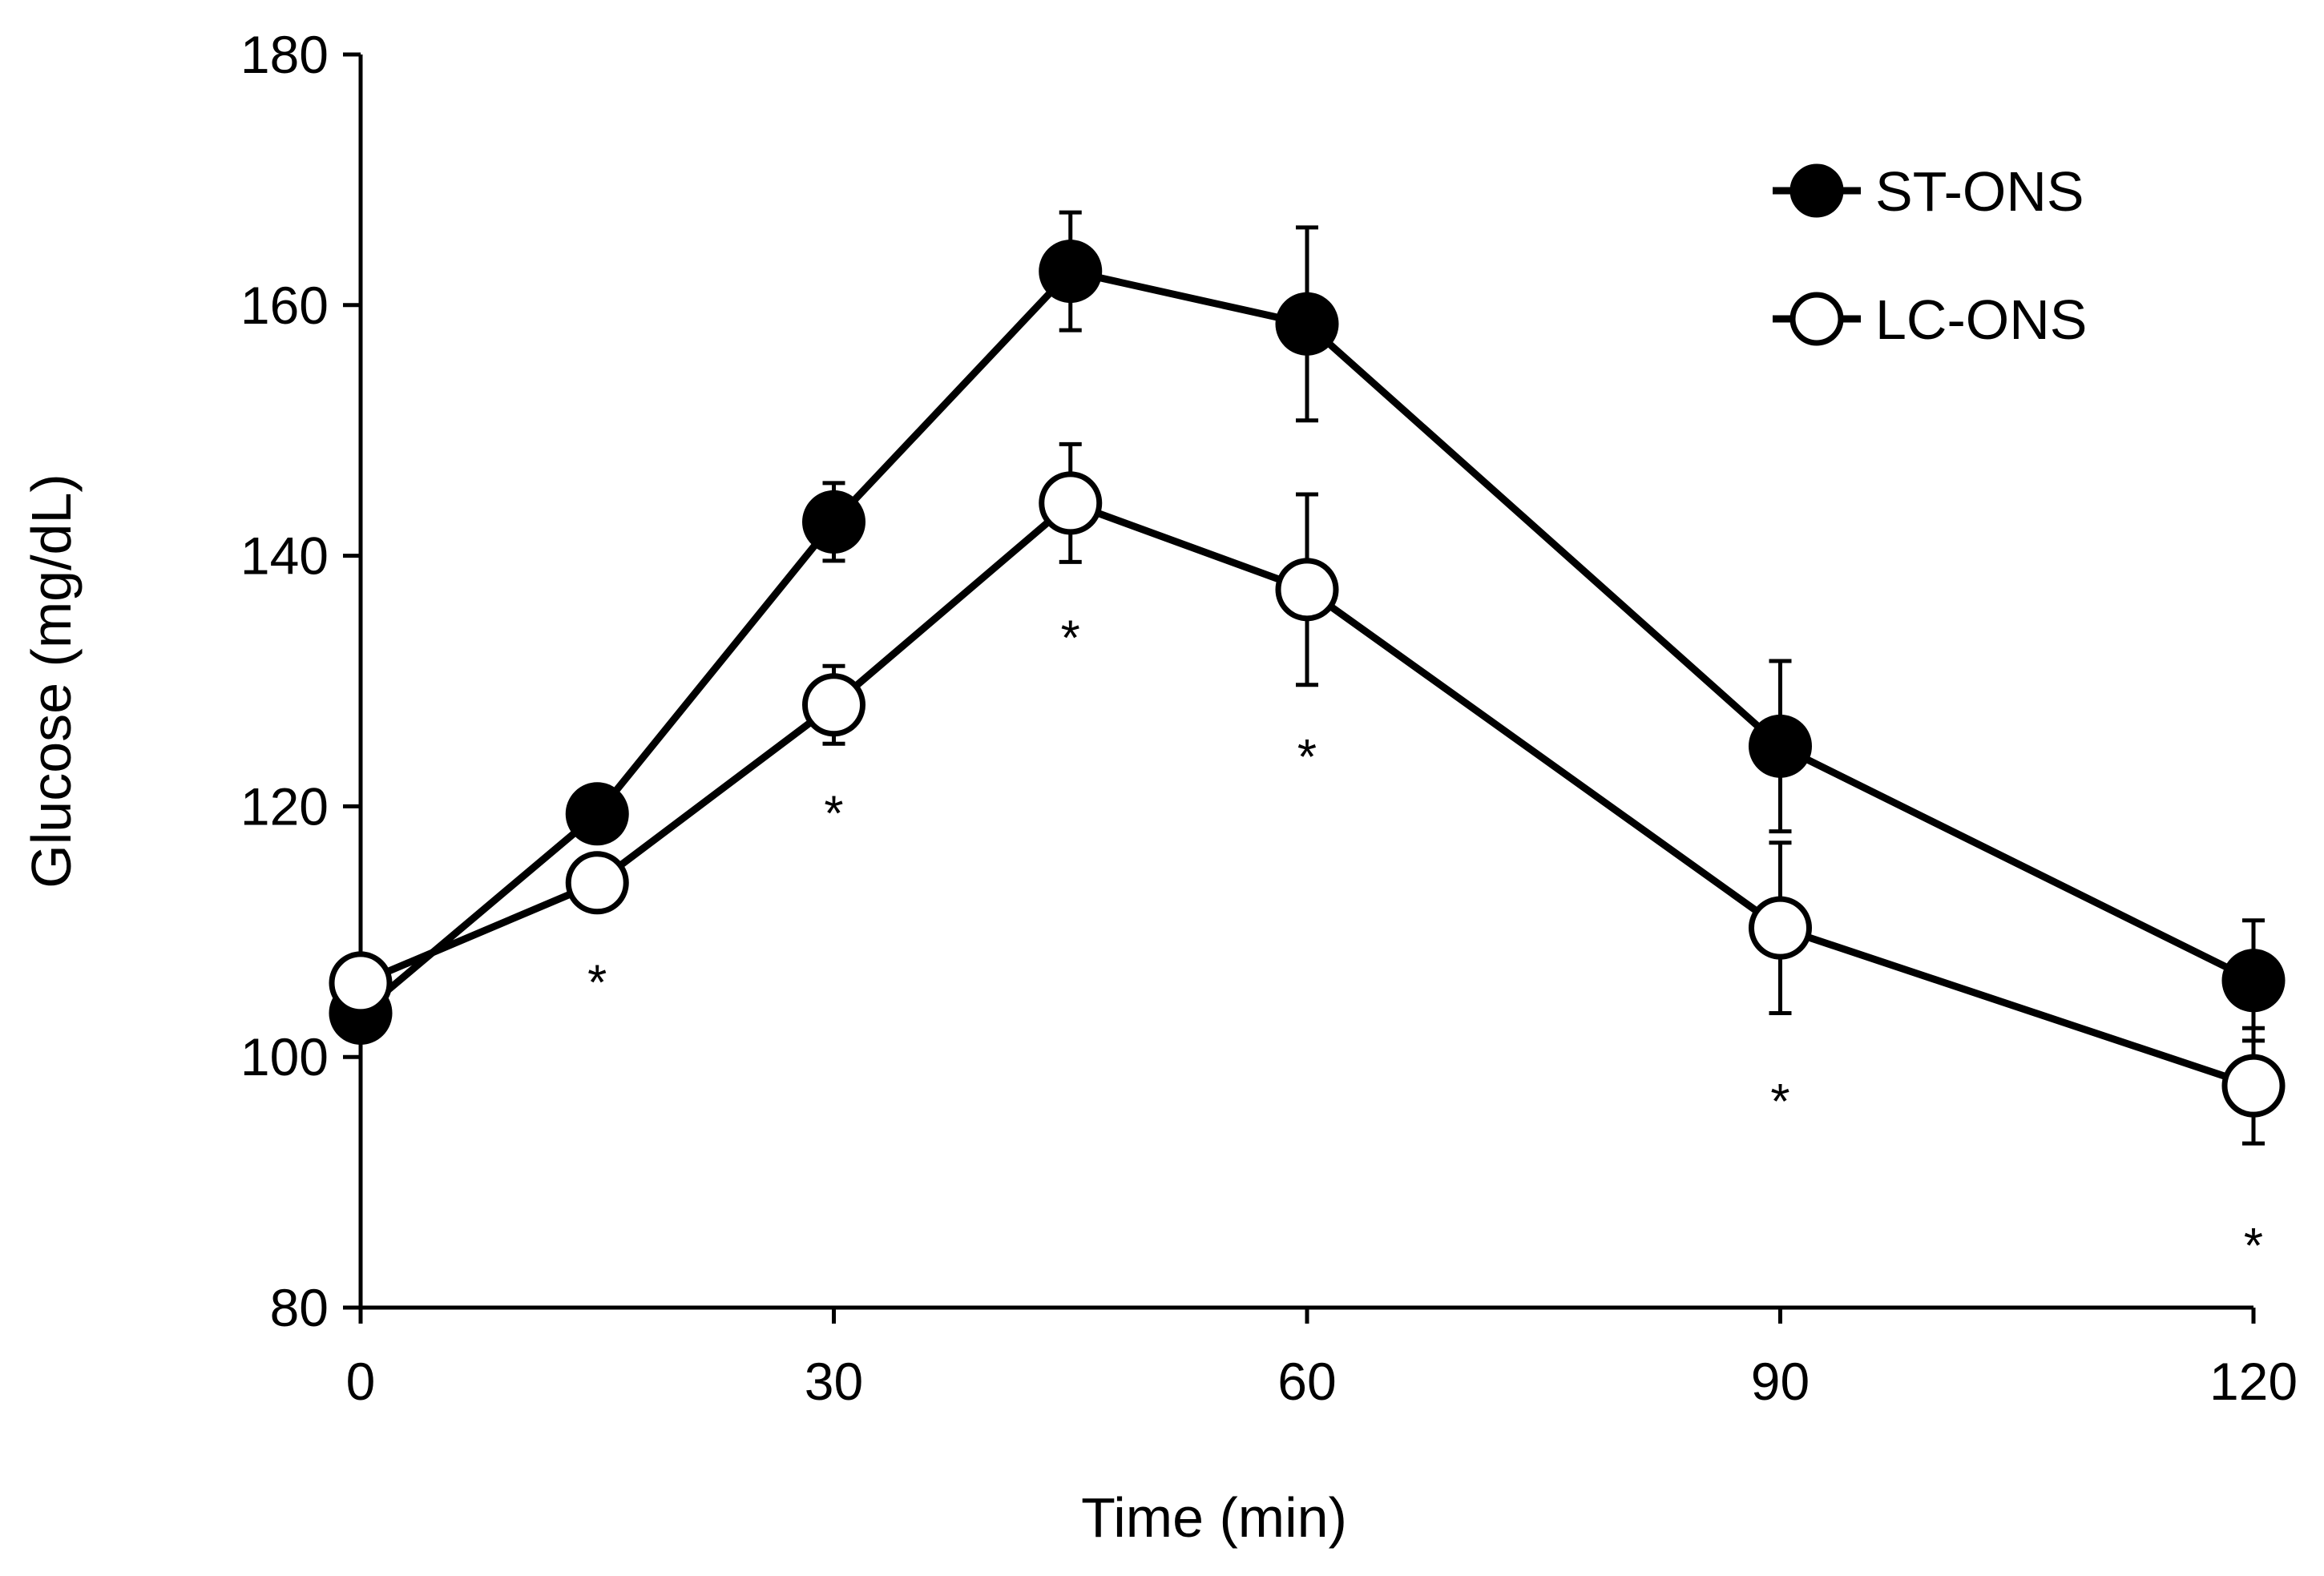 The width and height of the screenshot is (2324, 1576). I want to click on x-axis-title: Time (min), so click(1214, 1517).